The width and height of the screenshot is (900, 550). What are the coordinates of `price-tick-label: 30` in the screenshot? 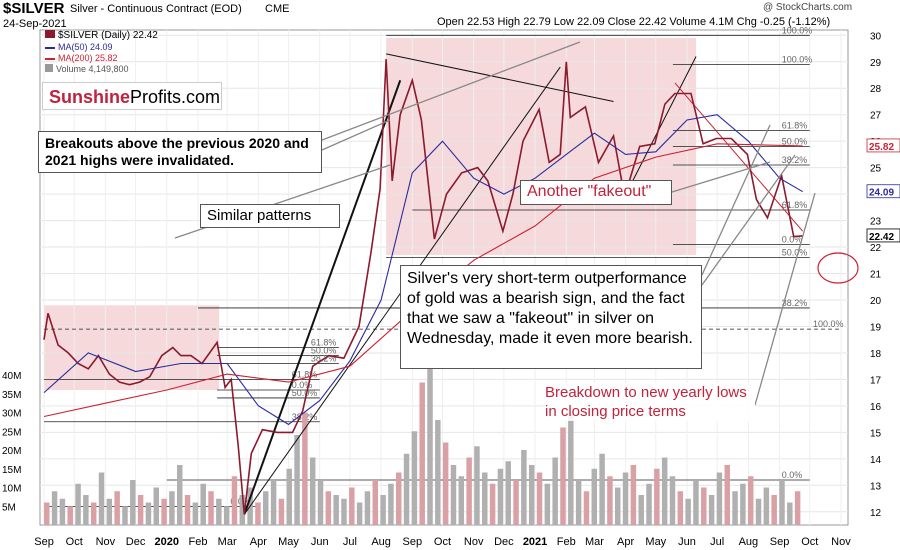 It's located at (876, 36).